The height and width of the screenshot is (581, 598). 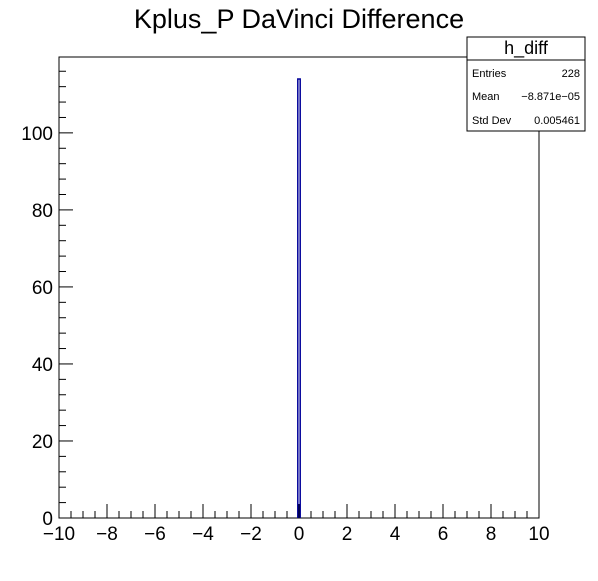 I want to click on histogram-bars, so click(x=299, y=298).